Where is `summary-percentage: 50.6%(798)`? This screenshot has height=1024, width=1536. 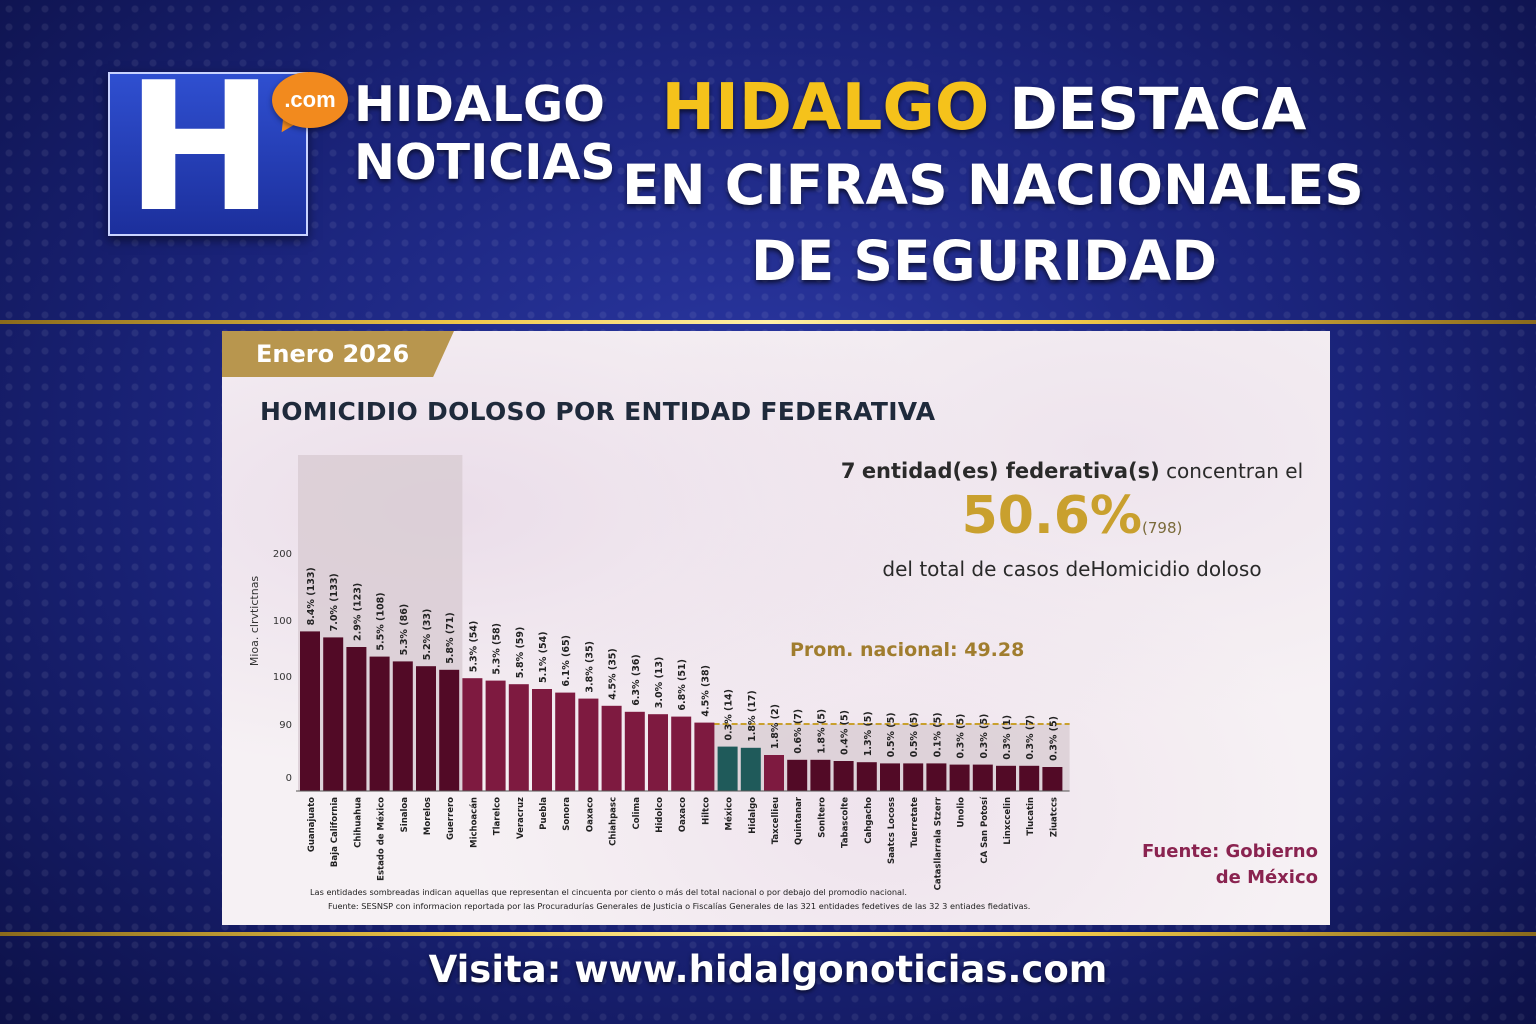 summary-percentage: 50.6%(798) is located at coordinates (1072, 522).